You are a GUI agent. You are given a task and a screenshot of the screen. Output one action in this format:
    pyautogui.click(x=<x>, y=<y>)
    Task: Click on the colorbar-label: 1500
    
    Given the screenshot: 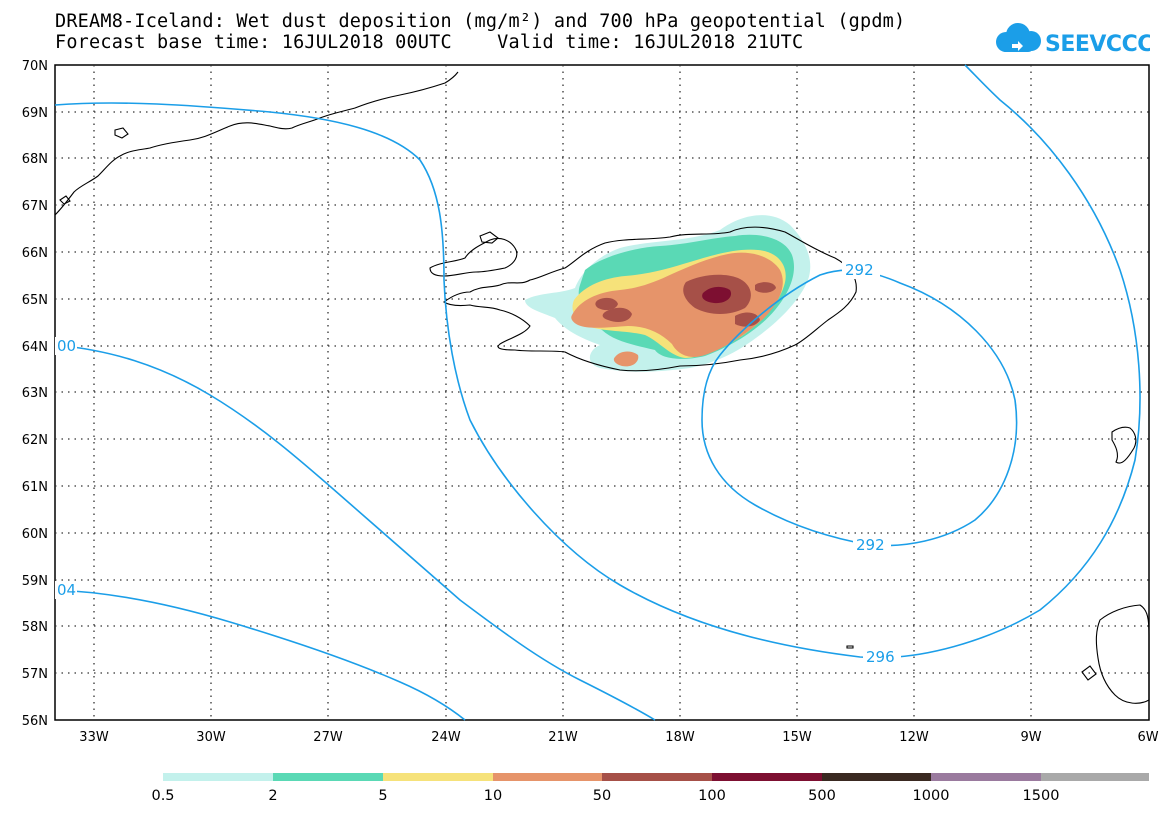 What is the action you would take?
    pyautogui.click(x=1041, y=796)
    